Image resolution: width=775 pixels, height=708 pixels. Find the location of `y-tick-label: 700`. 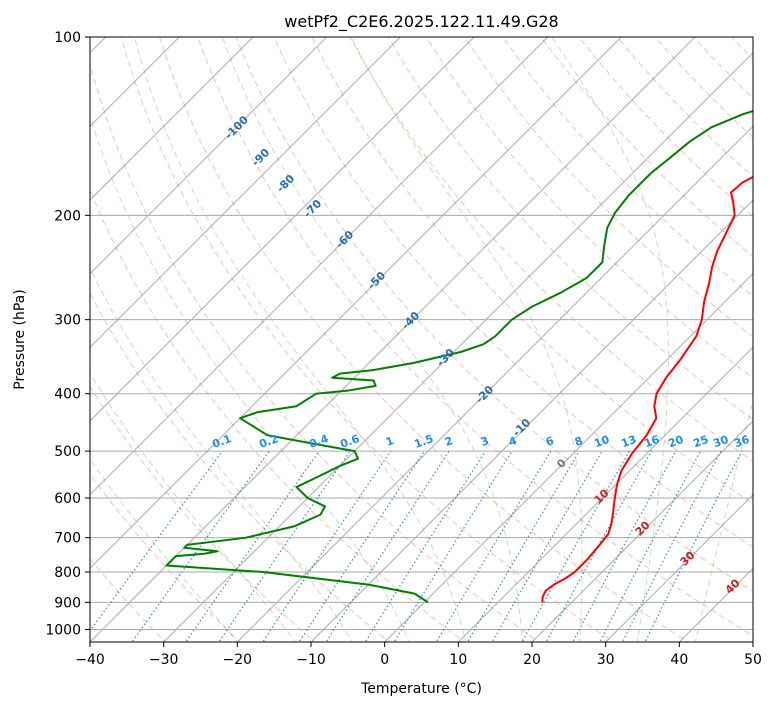

y-tick-label: 700 is located at coordinates (67, 539).